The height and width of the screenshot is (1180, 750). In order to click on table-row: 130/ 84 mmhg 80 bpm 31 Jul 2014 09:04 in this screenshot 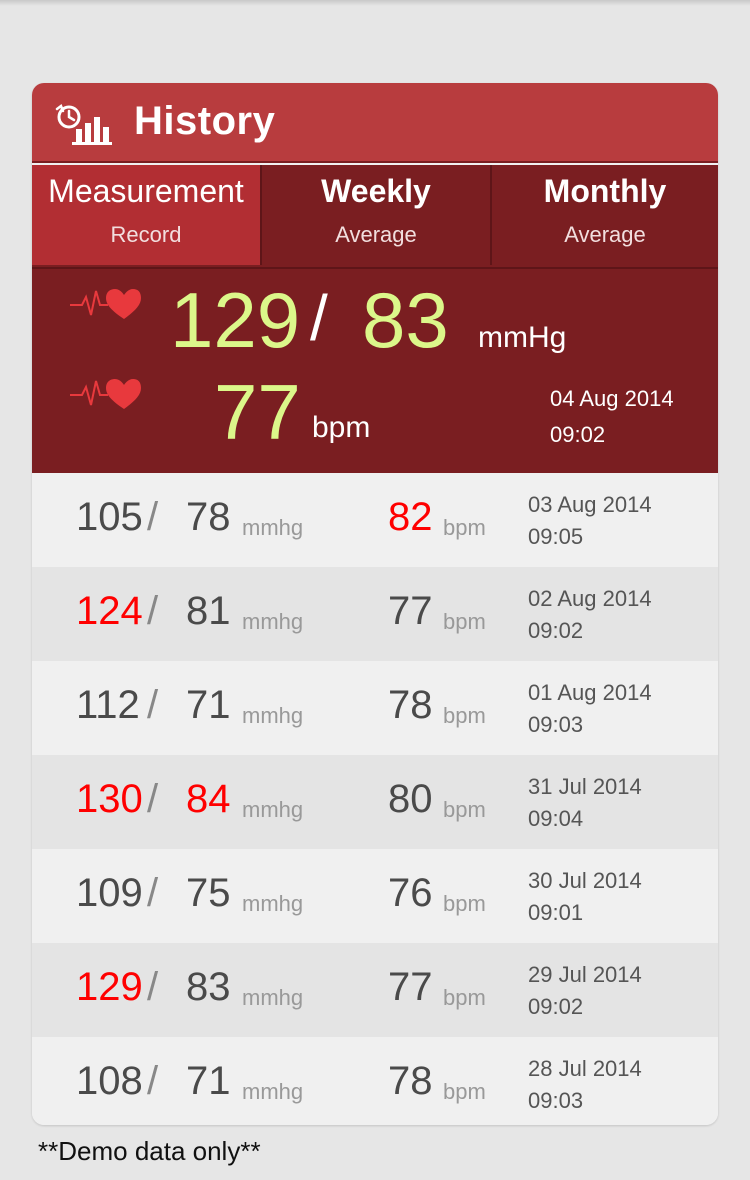, I will do `click(375, 802)`.